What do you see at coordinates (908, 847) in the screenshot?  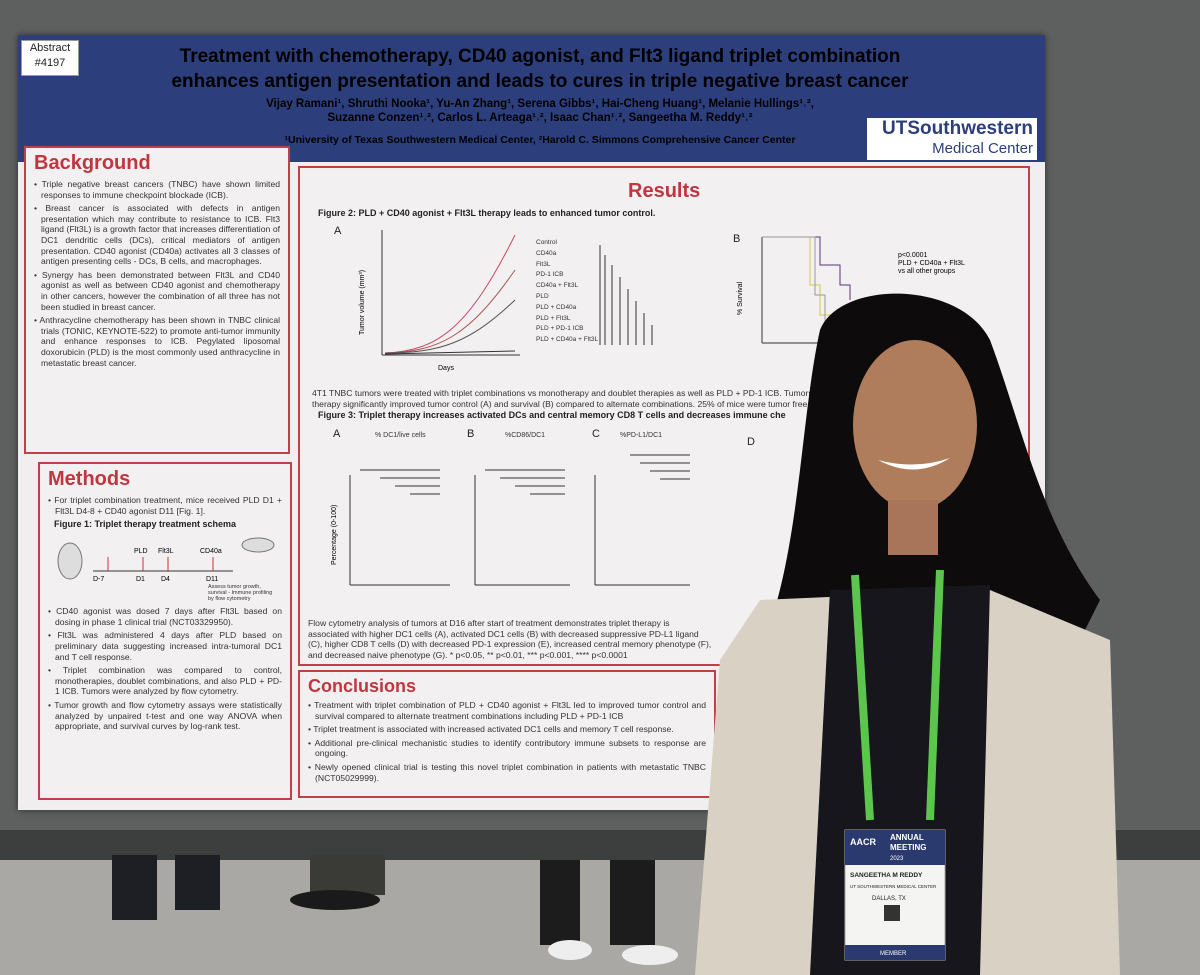 I see `badge-event: MEETING` at bounding box center [908, 847].